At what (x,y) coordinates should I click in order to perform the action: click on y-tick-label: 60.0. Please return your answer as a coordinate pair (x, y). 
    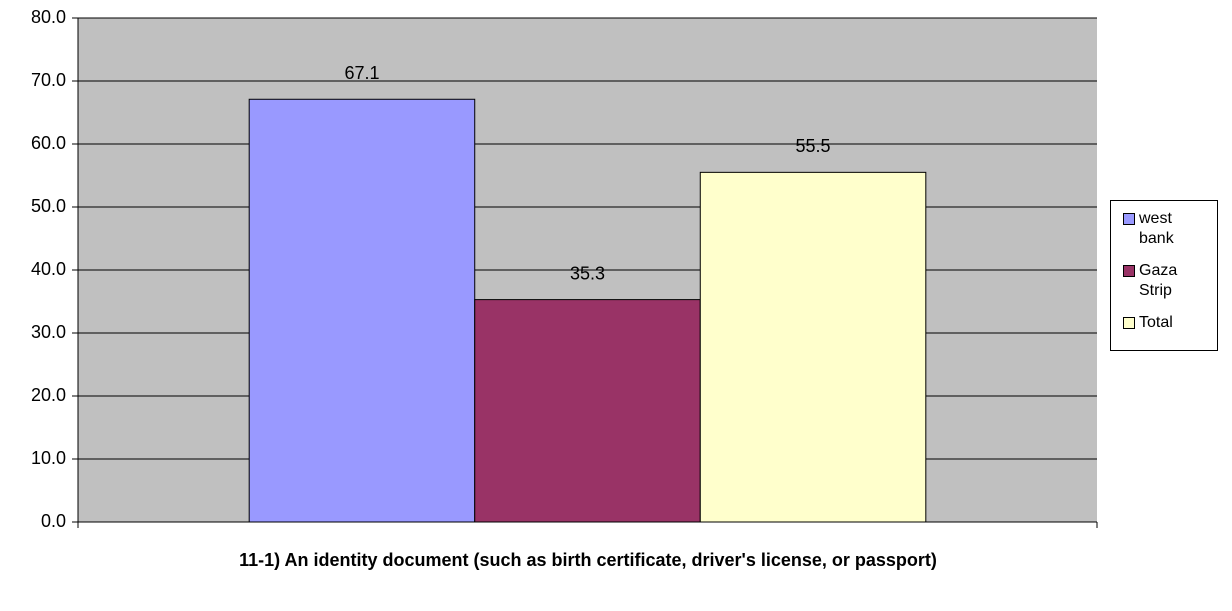
    Looking at the image, I should click on (48, 143).